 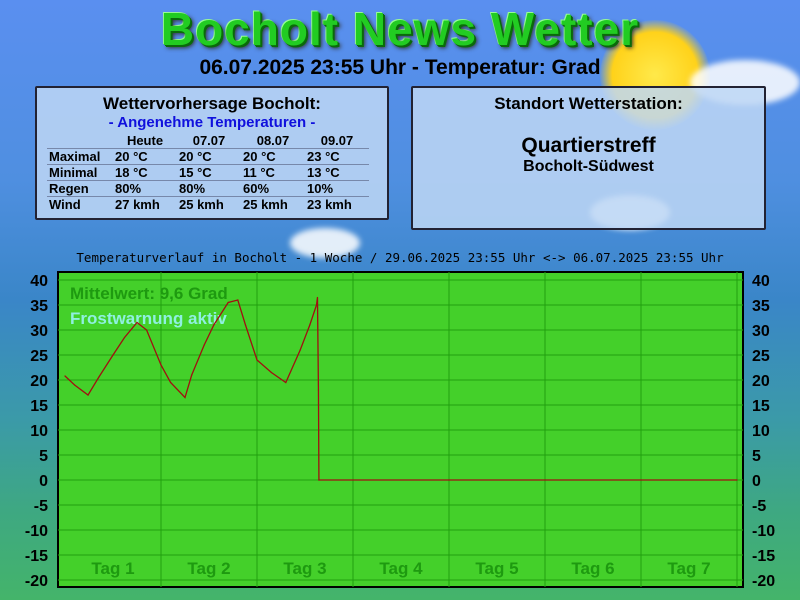 I want to click on x-tick-label: Tag 5, so click(x=496, y=568).